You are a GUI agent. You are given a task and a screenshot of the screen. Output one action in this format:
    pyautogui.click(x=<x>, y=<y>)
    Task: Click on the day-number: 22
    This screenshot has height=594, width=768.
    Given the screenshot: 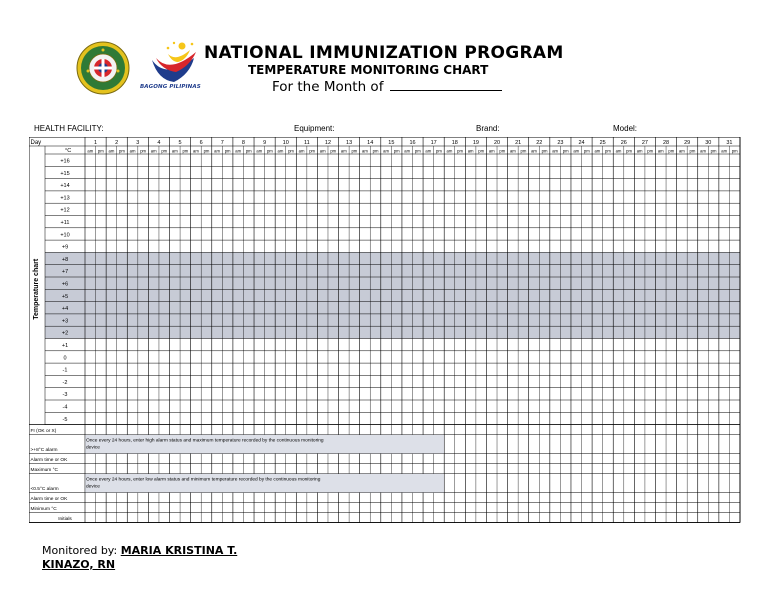 What is the action you would take?
    pyautogui.click(x=539, y=143)
    